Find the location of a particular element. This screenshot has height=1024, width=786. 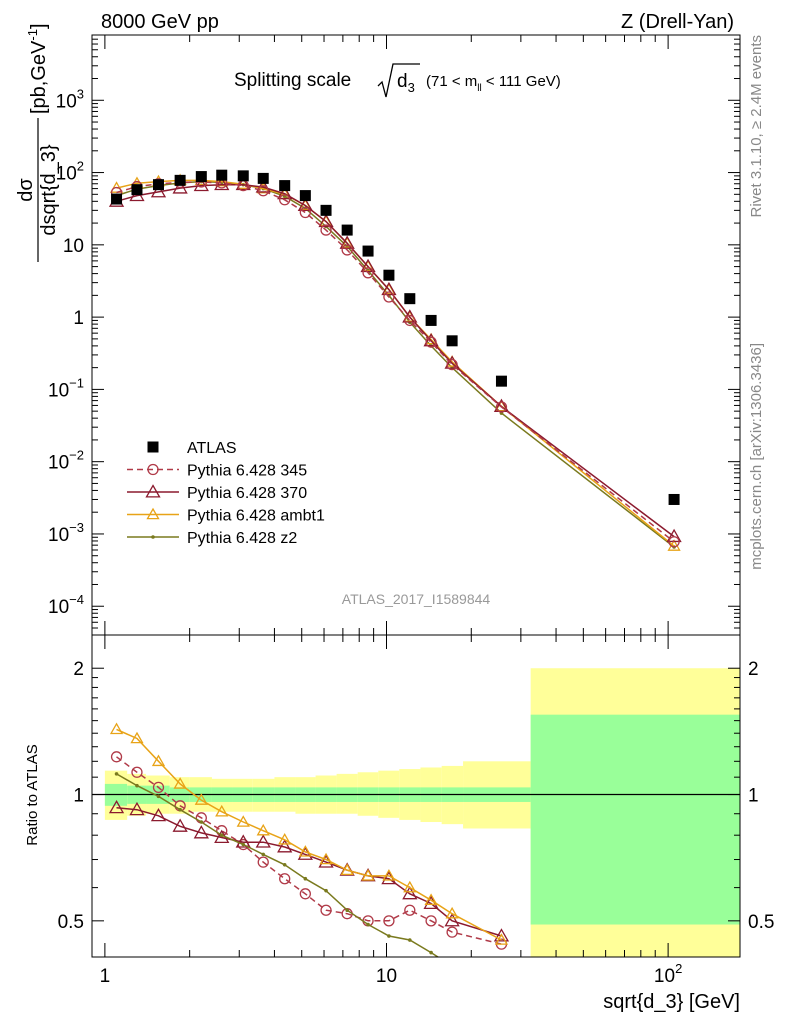

header-left: 8000 GeV pp is located at coordinates (160, 22).